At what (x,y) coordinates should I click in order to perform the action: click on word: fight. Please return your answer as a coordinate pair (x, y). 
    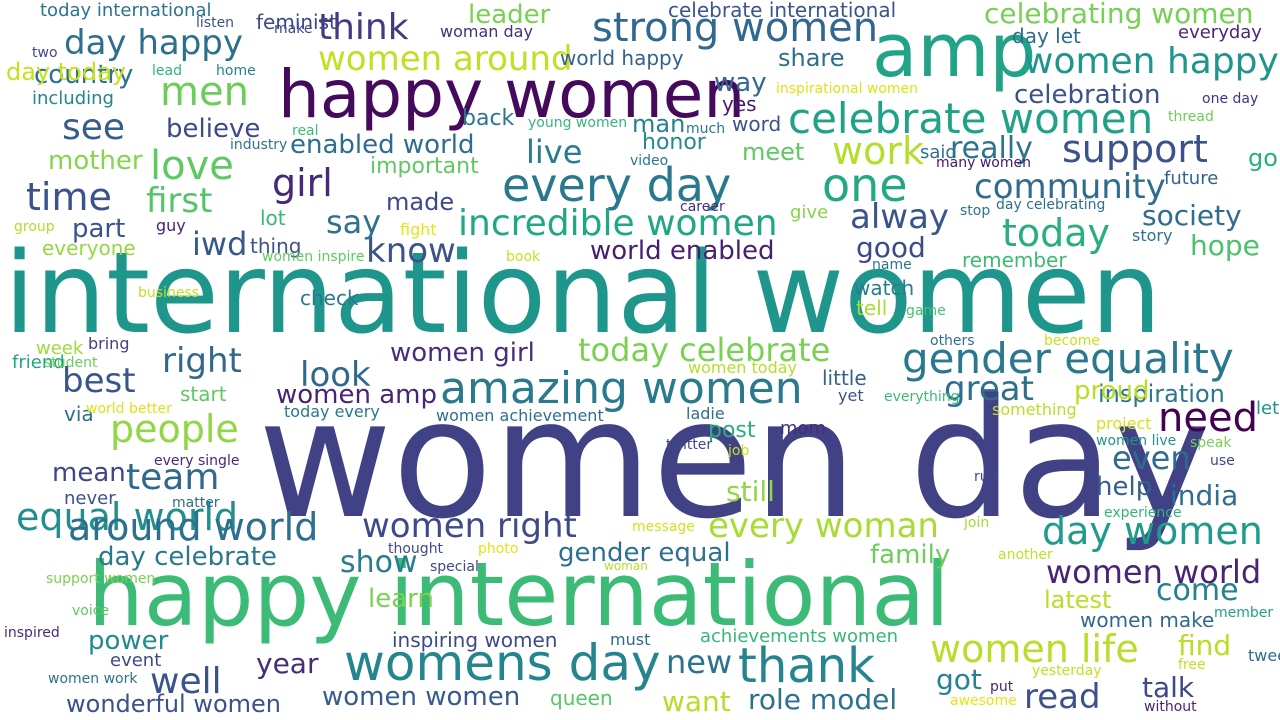
    Looking at the image, I should click on (418, 229).